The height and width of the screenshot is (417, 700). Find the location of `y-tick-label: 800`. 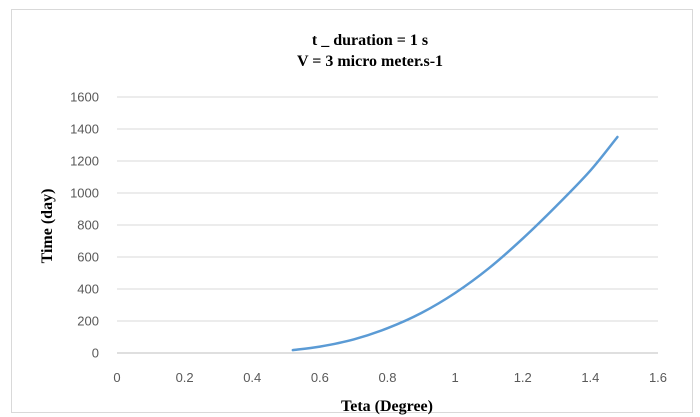

y-tick-label: 800 is located at coordinates (88, 225).